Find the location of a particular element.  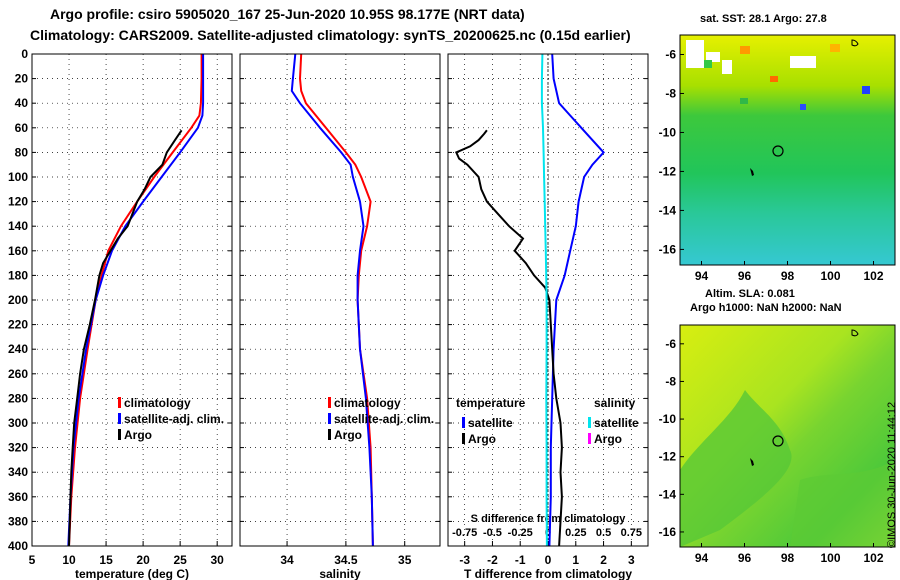

series-line-temperature-satellite is located at coordinates (576, 300).